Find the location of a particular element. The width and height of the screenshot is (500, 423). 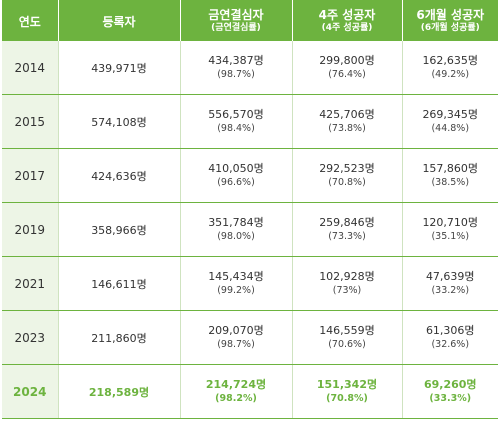

w4-cell: 146,559명 (70.6%) is located at coordinates (347, 337).